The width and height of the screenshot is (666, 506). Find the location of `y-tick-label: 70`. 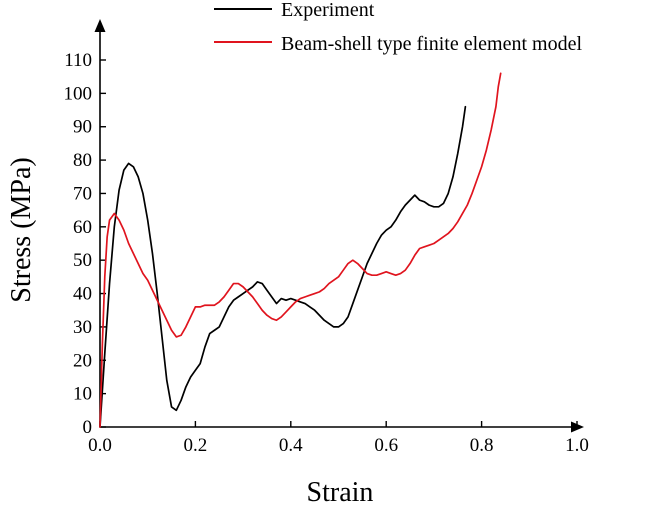

y-tick-label: 70 is located at coordinates (82, 193).